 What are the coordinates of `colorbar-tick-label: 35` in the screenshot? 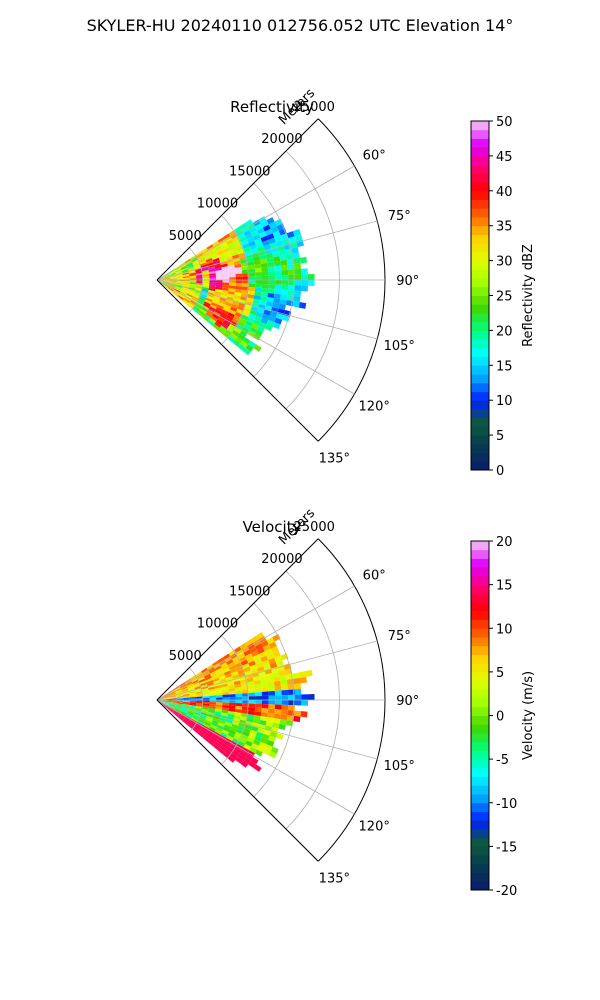 It's located at (504, 227).